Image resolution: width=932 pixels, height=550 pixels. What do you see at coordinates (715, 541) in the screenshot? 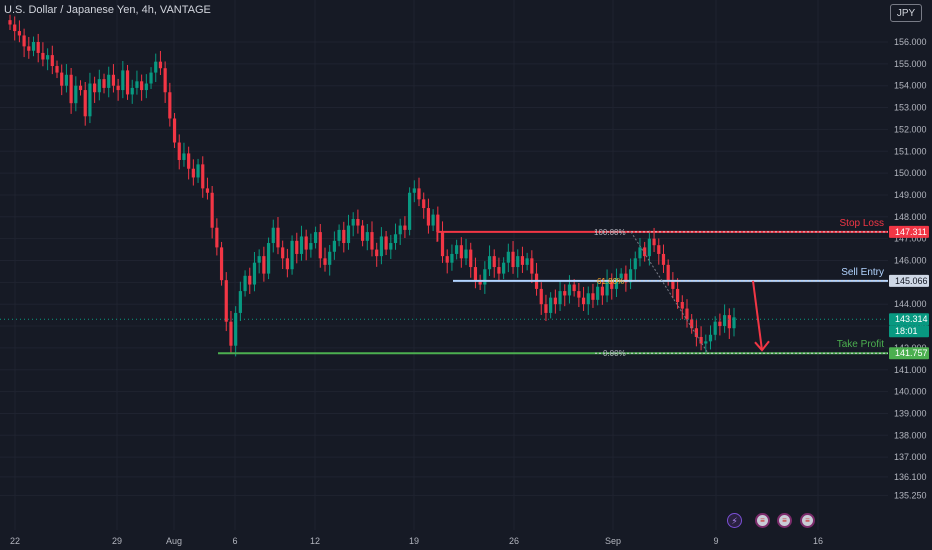
I see `x-tick-label: 9` at bounding box center [715, 541].